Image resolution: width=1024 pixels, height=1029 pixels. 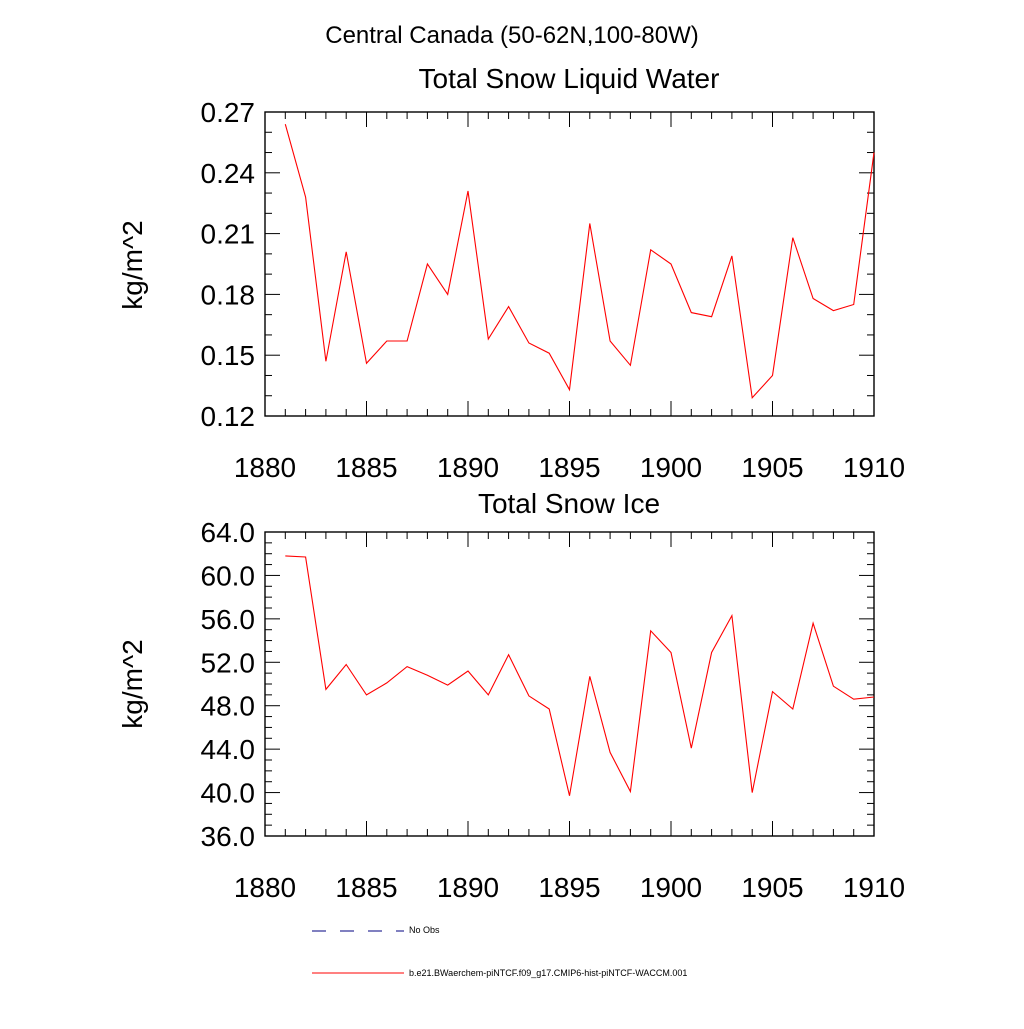 I want to click on chart-title: Total Snow Ice, so click(x=569, y=503).